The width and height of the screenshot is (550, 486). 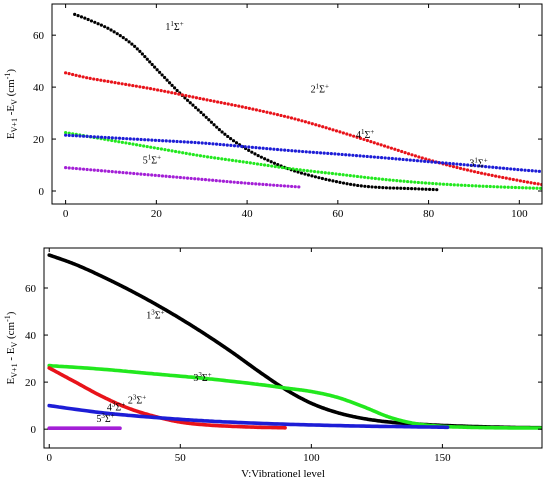 I want to click on x-tick-label: 100, so click(x=311, y=458).